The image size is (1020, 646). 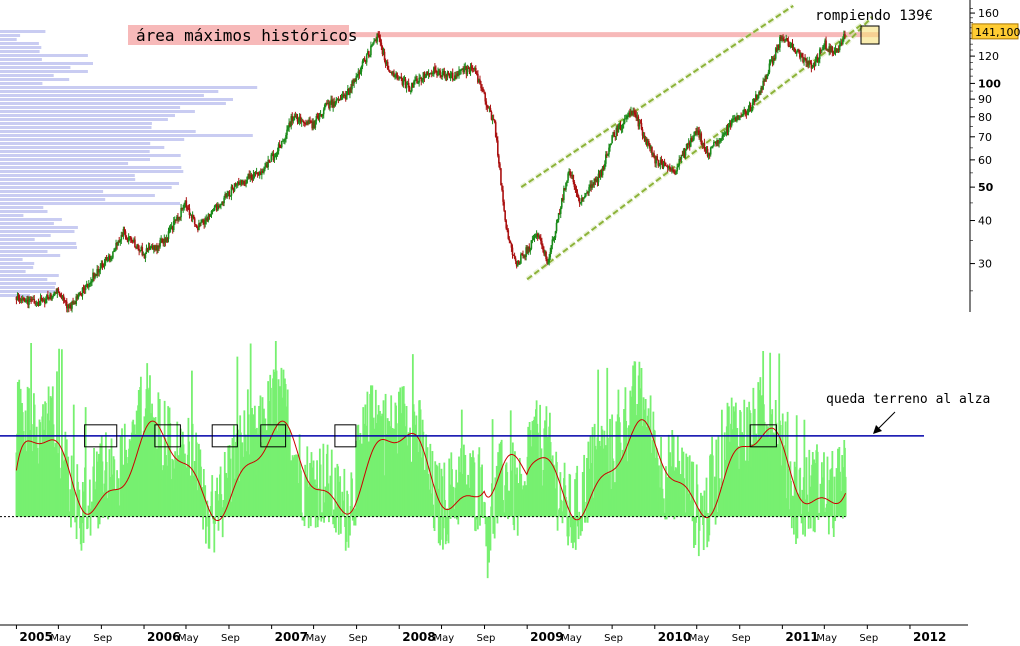 I want to click on time-tick-label: 2010, so click(x=674, y=637).